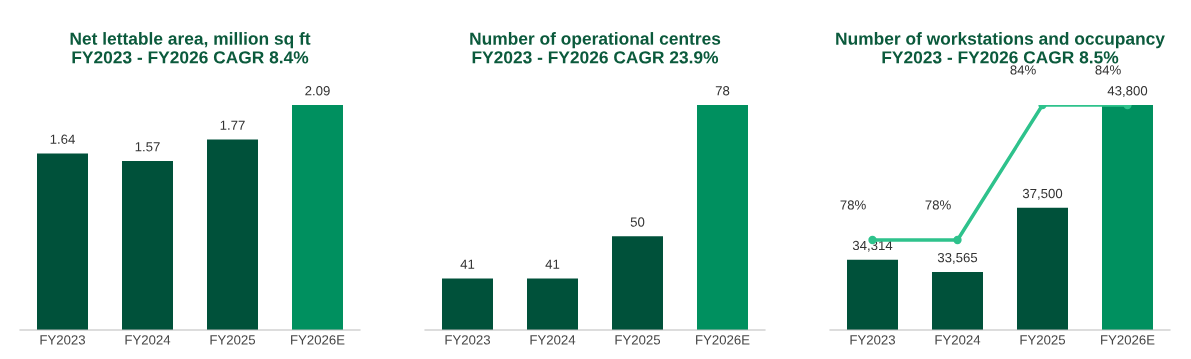 The width and height of the screenshot is (1191, 359). What do you see at coordinates (595, 48) in the screenshot?
I see `chart-title: Number of operational centres FY2023 - FY2026 CAGR 23.9%` at bounding box center [595, 48].